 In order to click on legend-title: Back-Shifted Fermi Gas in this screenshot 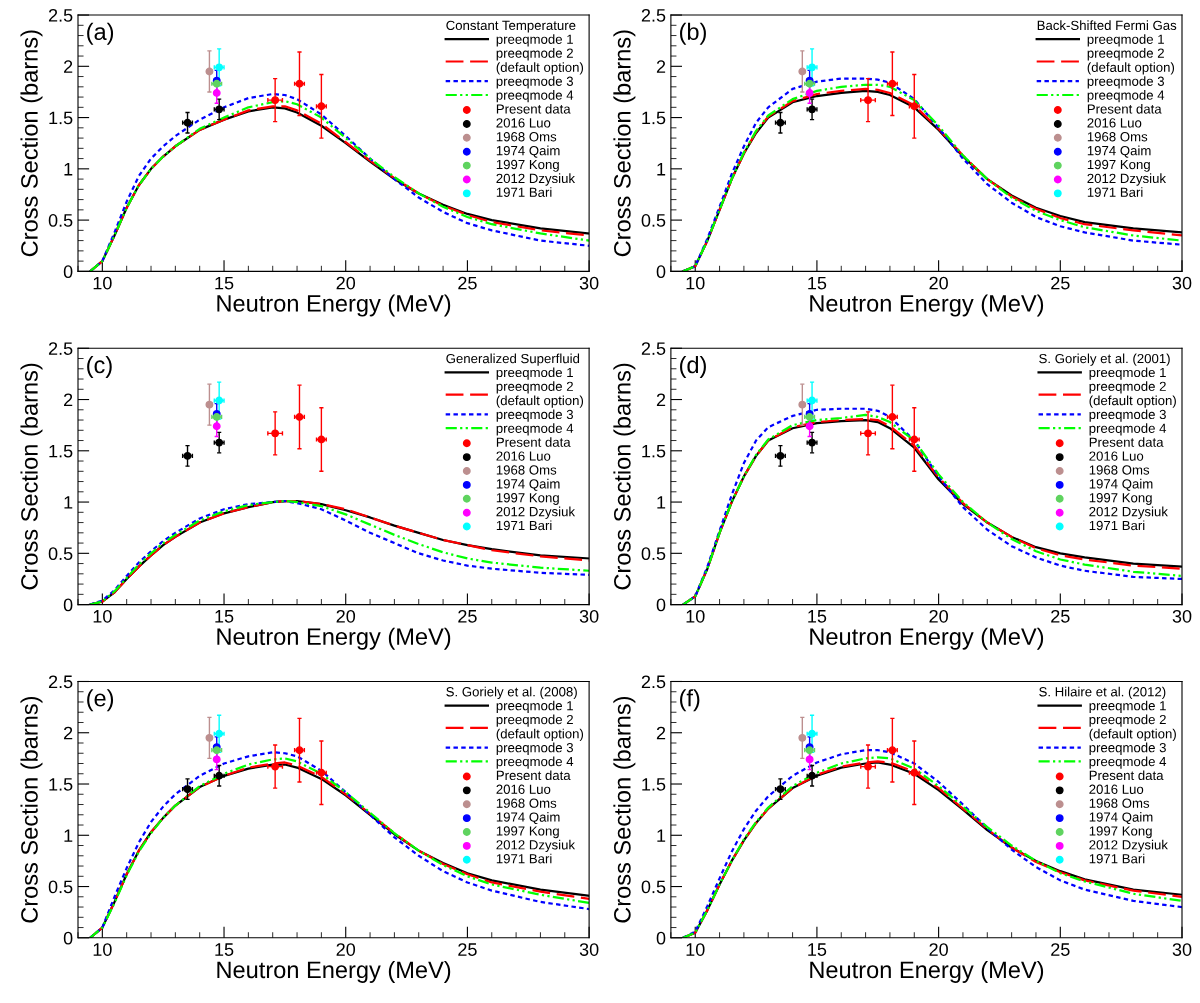, I will do `click(1107, 25)`.